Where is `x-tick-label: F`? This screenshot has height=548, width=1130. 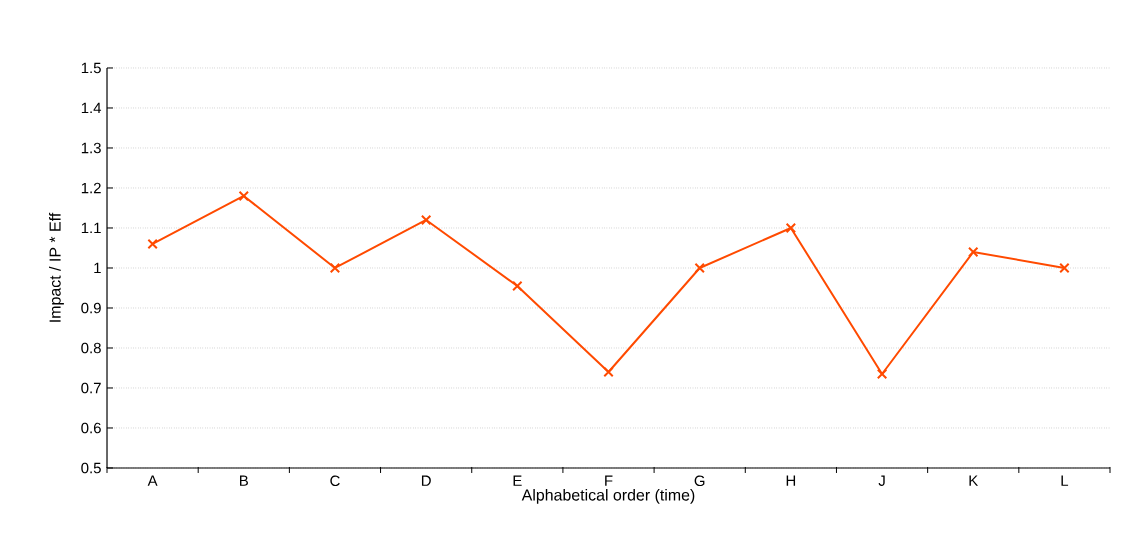
x-tick-label: F is located at coordinates (609, 480).